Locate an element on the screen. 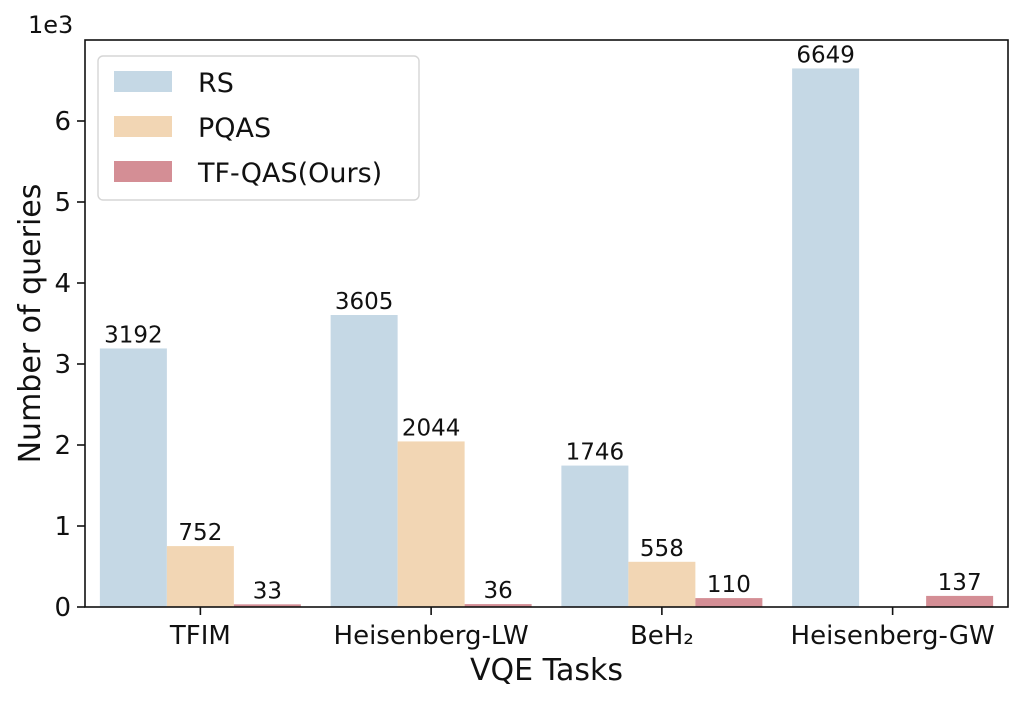  data-label: 3605 is located at coordinates (364, 302).